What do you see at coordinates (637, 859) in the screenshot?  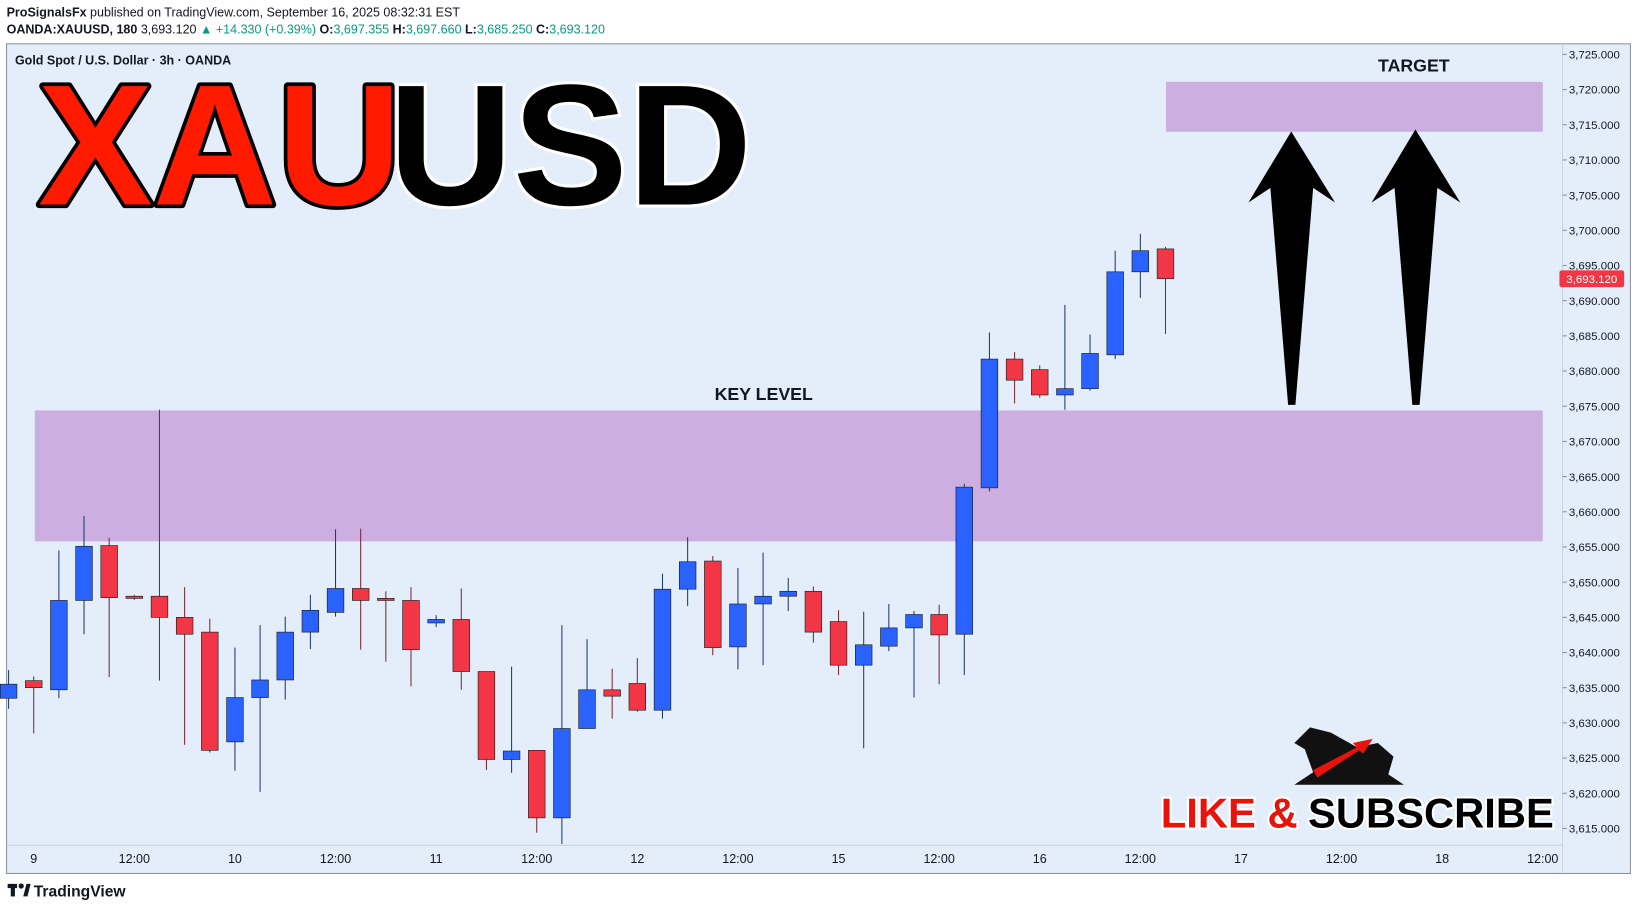 I see `x-tick-label: 12` at bounding box center [637, 859].